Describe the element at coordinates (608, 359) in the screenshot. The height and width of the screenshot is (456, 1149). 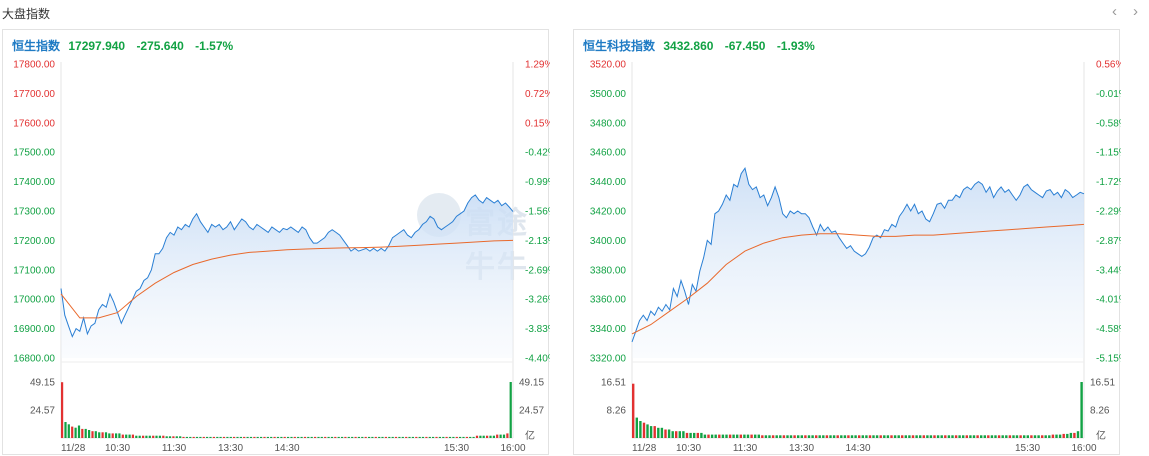
I see `y-tick-label: 3320.00` at that location.